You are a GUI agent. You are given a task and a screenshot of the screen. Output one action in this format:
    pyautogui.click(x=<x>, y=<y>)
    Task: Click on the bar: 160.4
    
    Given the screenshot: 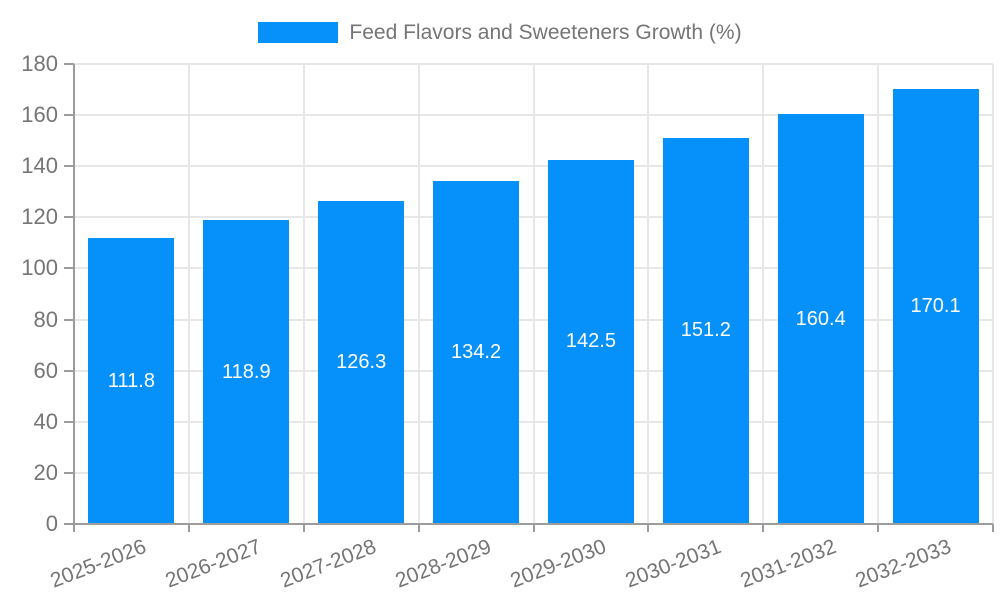 What is the action you would take?
    pyautogui.click(x=820, y=318)
    